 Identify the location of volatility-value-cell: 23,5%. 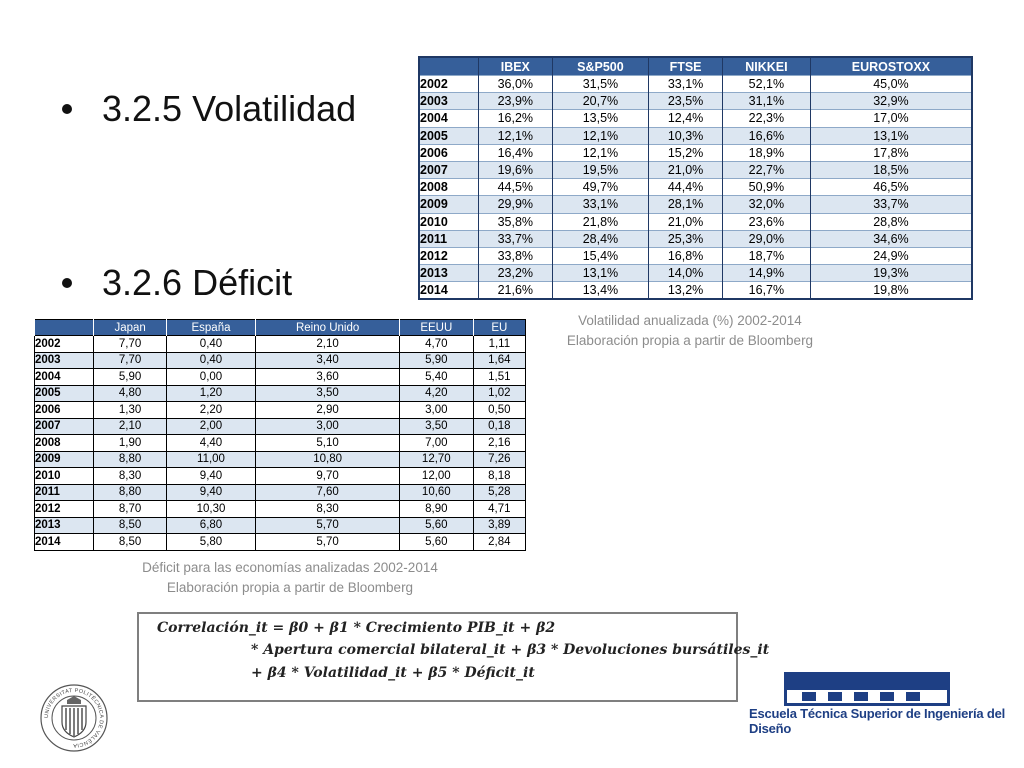
(685, 101).